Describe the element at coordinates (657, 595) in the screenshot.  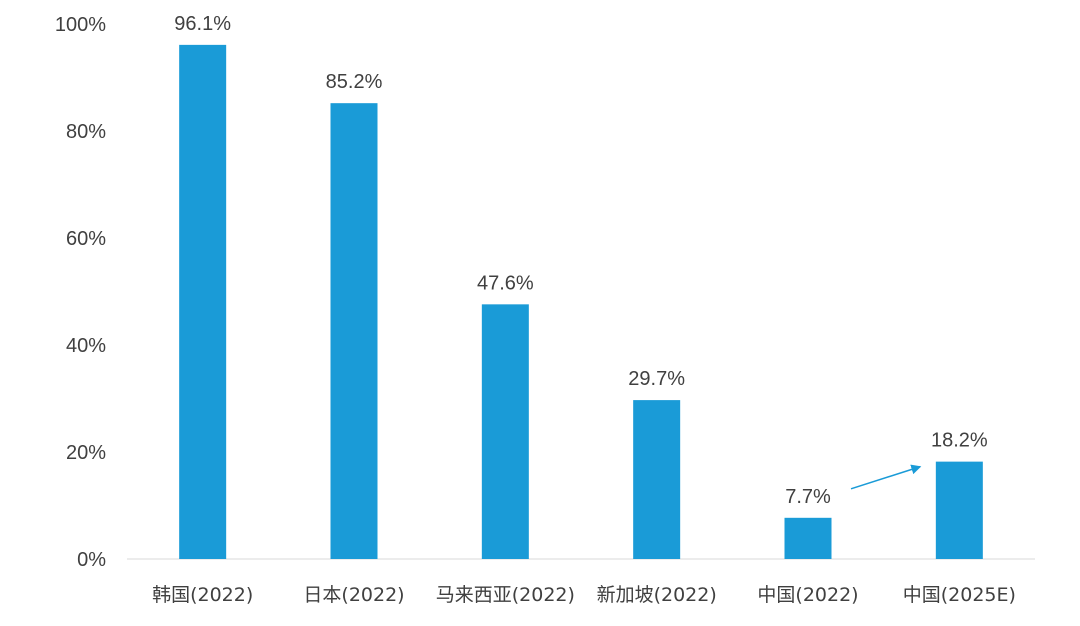
I see `x-tick-label: 新加坡(2022)` at that location.